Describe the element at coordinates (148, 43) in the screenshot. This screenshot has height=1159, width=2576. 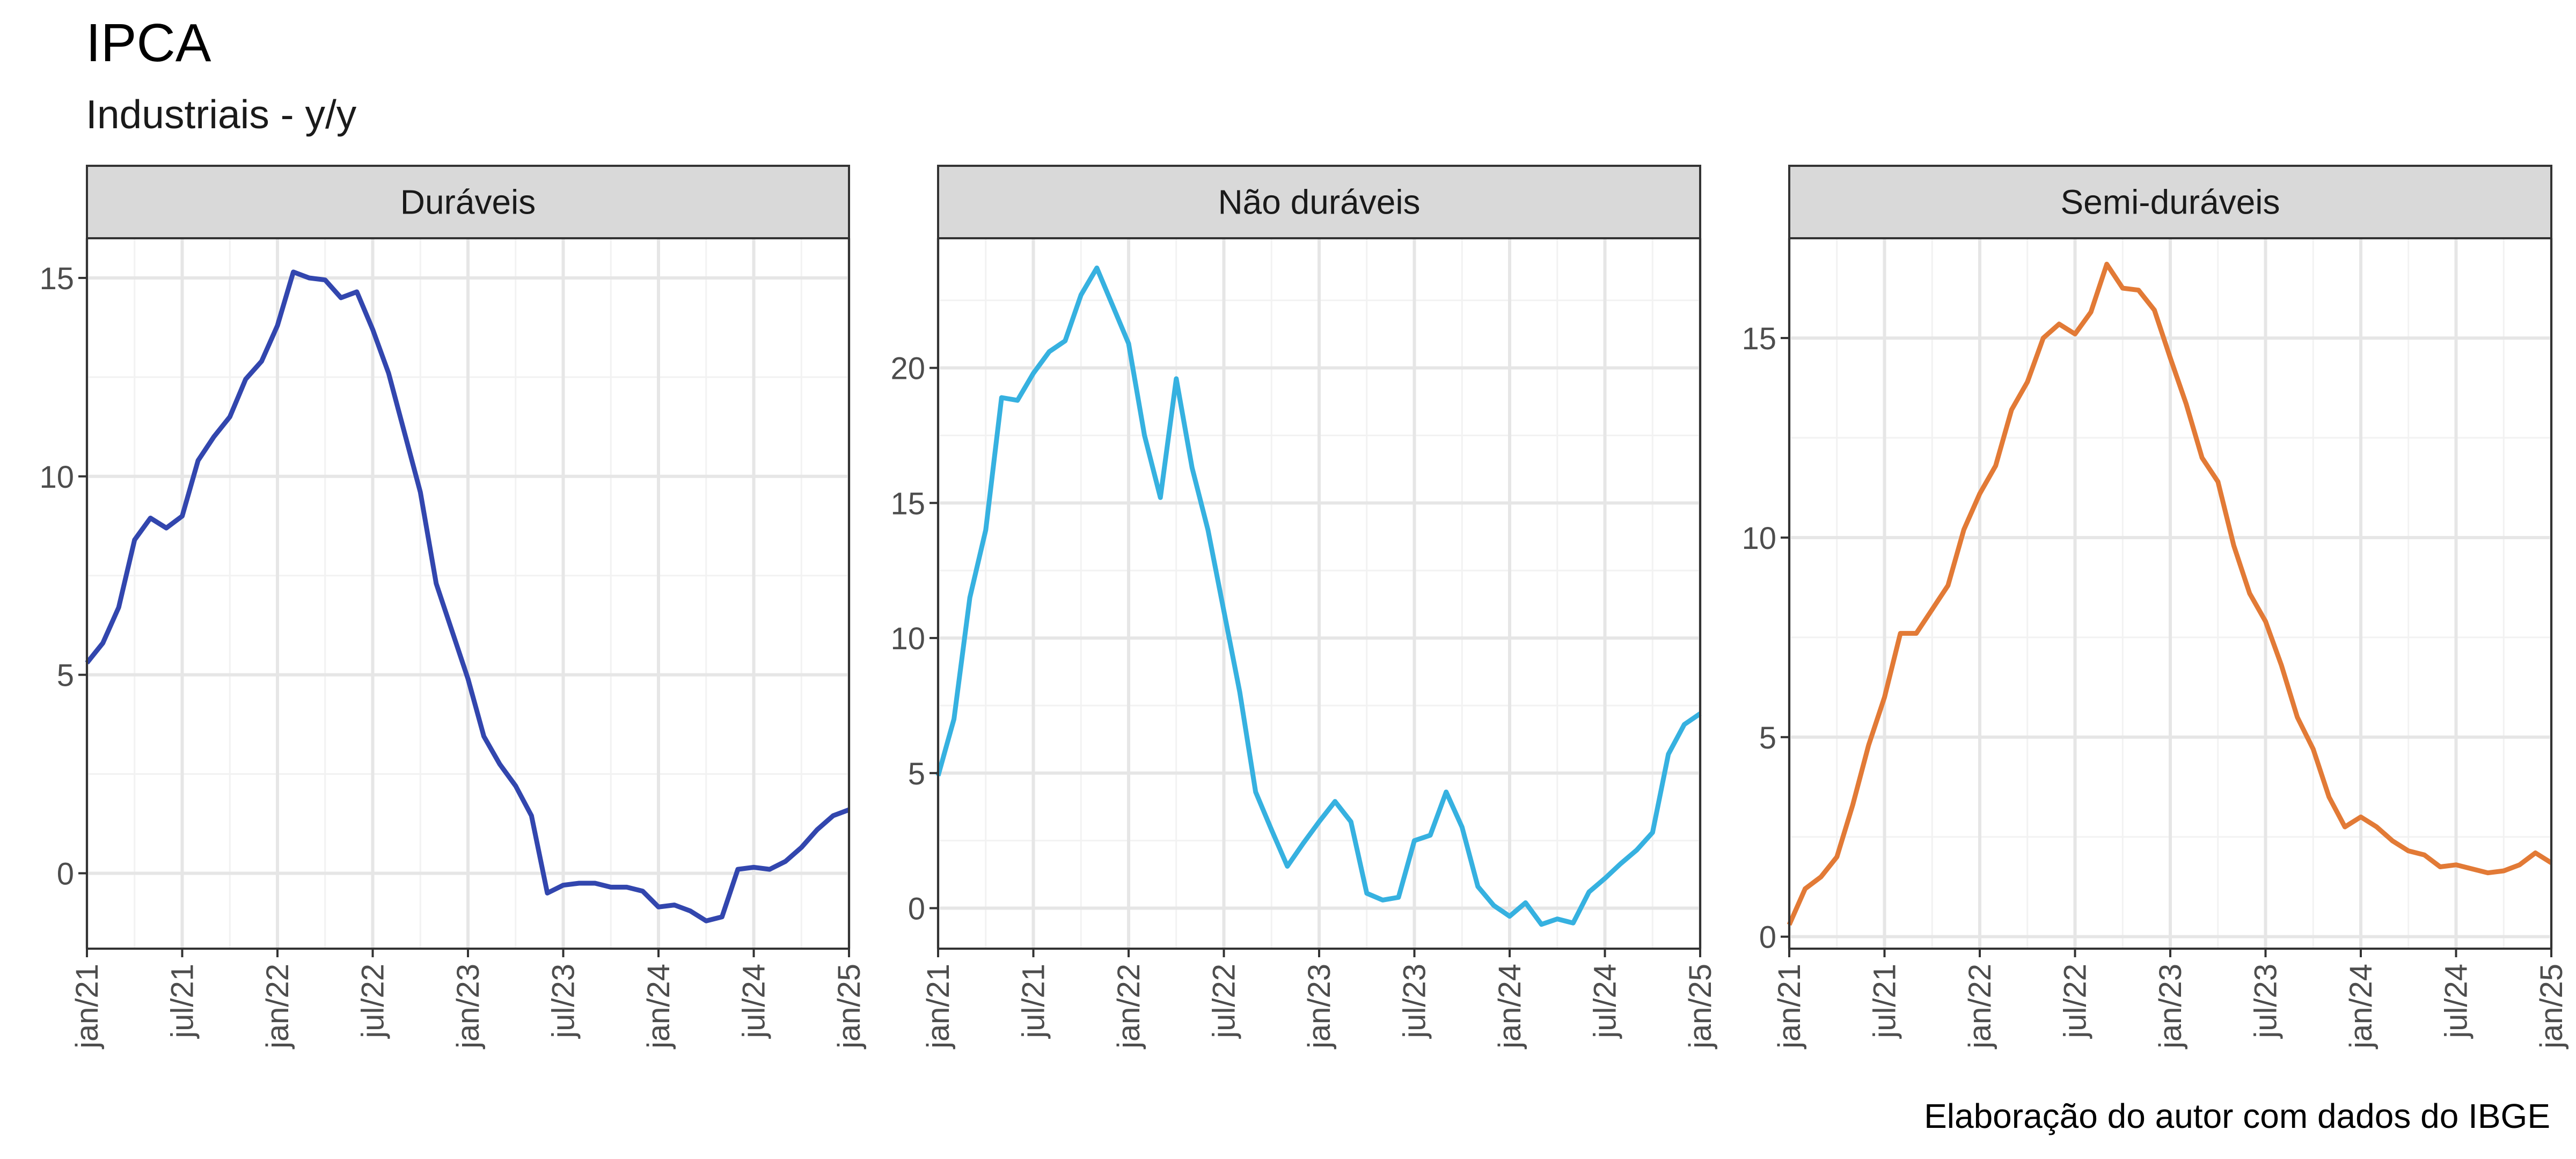
I see `chart-title: IPCA` at that location.